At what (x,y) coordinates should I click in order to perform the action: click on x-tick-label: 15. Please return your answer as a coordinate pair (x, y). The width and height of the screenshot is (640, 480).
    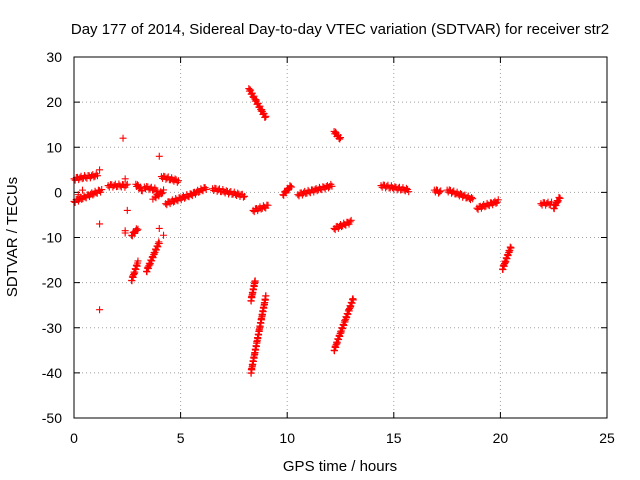
    Looking at the image, I should click on (394, 438).